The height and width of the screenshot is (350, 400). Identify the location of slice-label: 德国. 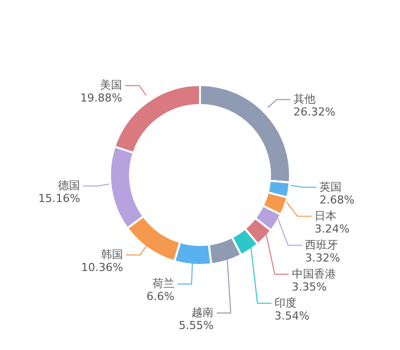
(69, 185).